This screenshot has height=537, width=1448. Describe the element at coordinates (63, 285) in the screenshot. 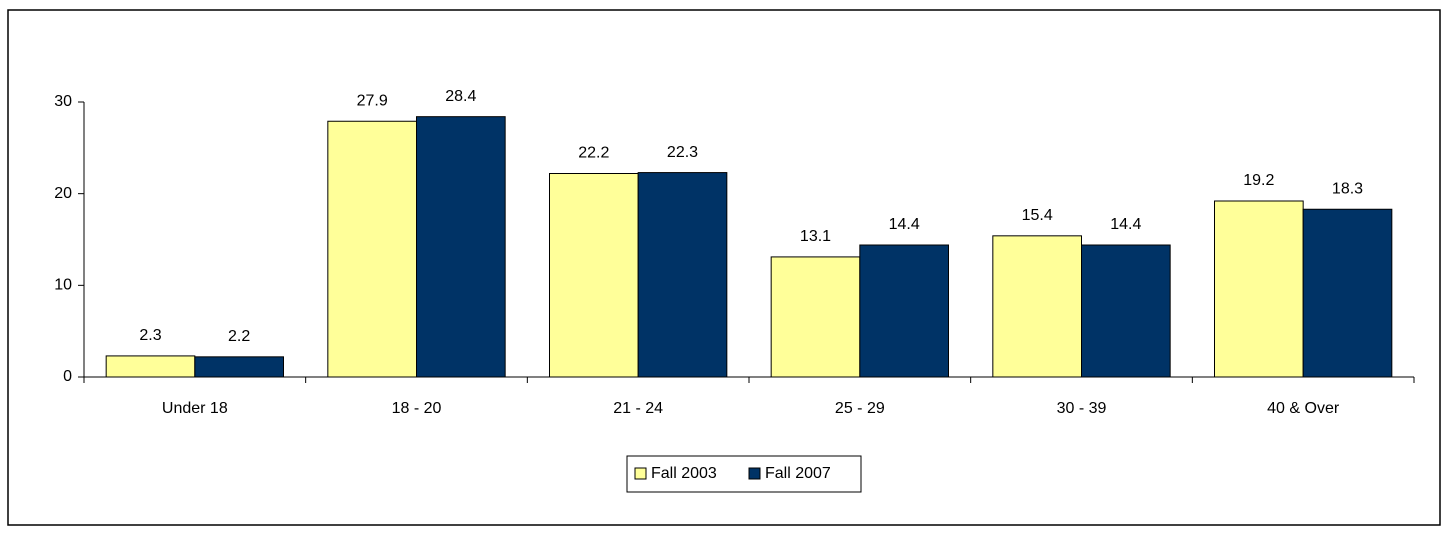

I see `y-tick-label: 10` at that location.